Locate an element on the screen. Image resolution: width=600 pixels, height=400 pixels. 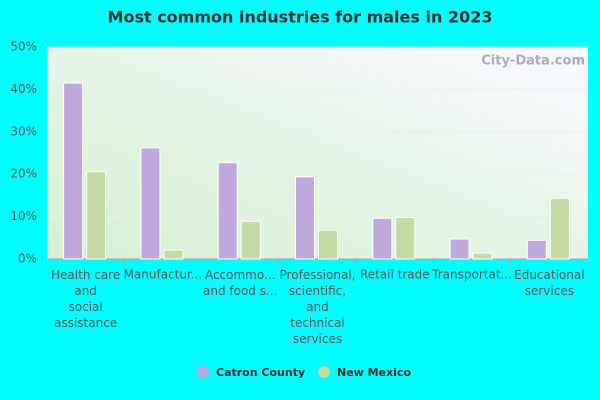
x-tick-label: Educational services is located at coordinates (549, 283).